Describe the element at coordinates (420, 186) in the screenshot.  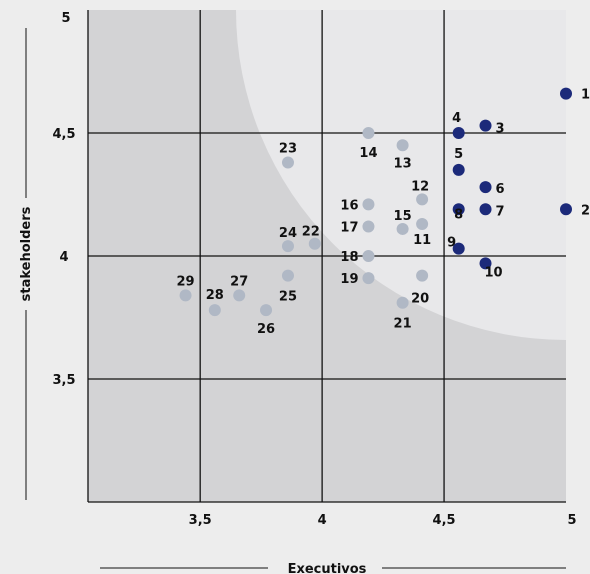
I see `point-label-12: 12` at that location.